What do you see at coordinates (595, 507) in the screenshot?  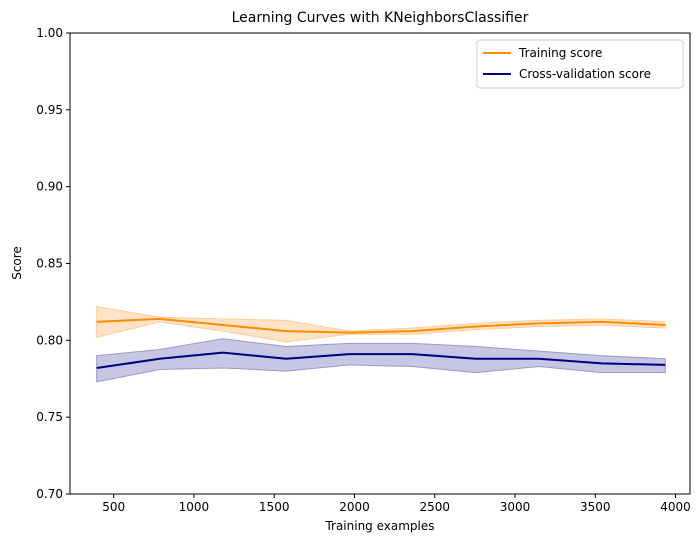 I see `x-tick-label: 3500` at bounding box center [595, 507].